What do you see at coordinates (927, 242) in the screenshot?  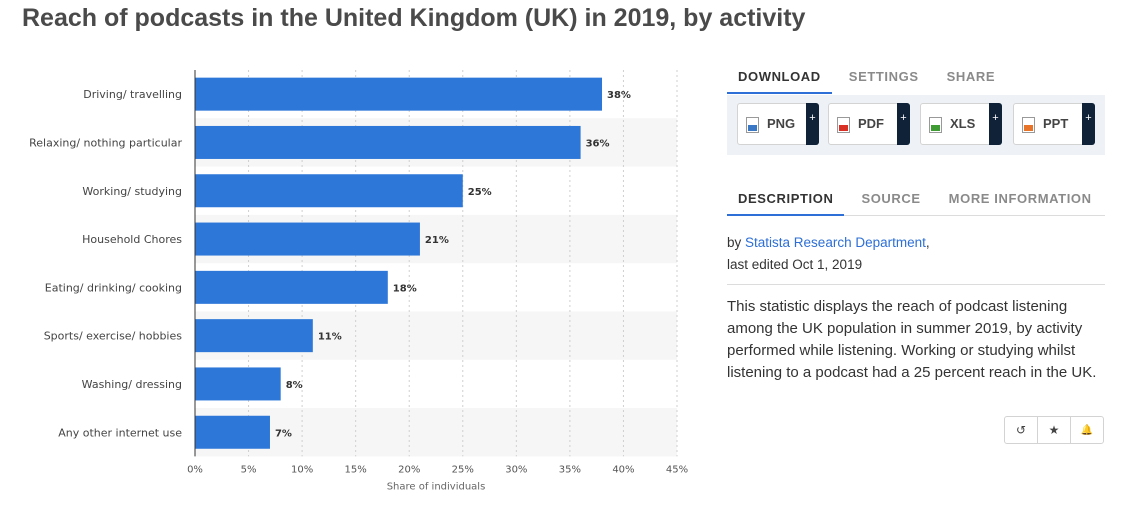 I see `author-suffix: ,` at bounding box center [927, 242].